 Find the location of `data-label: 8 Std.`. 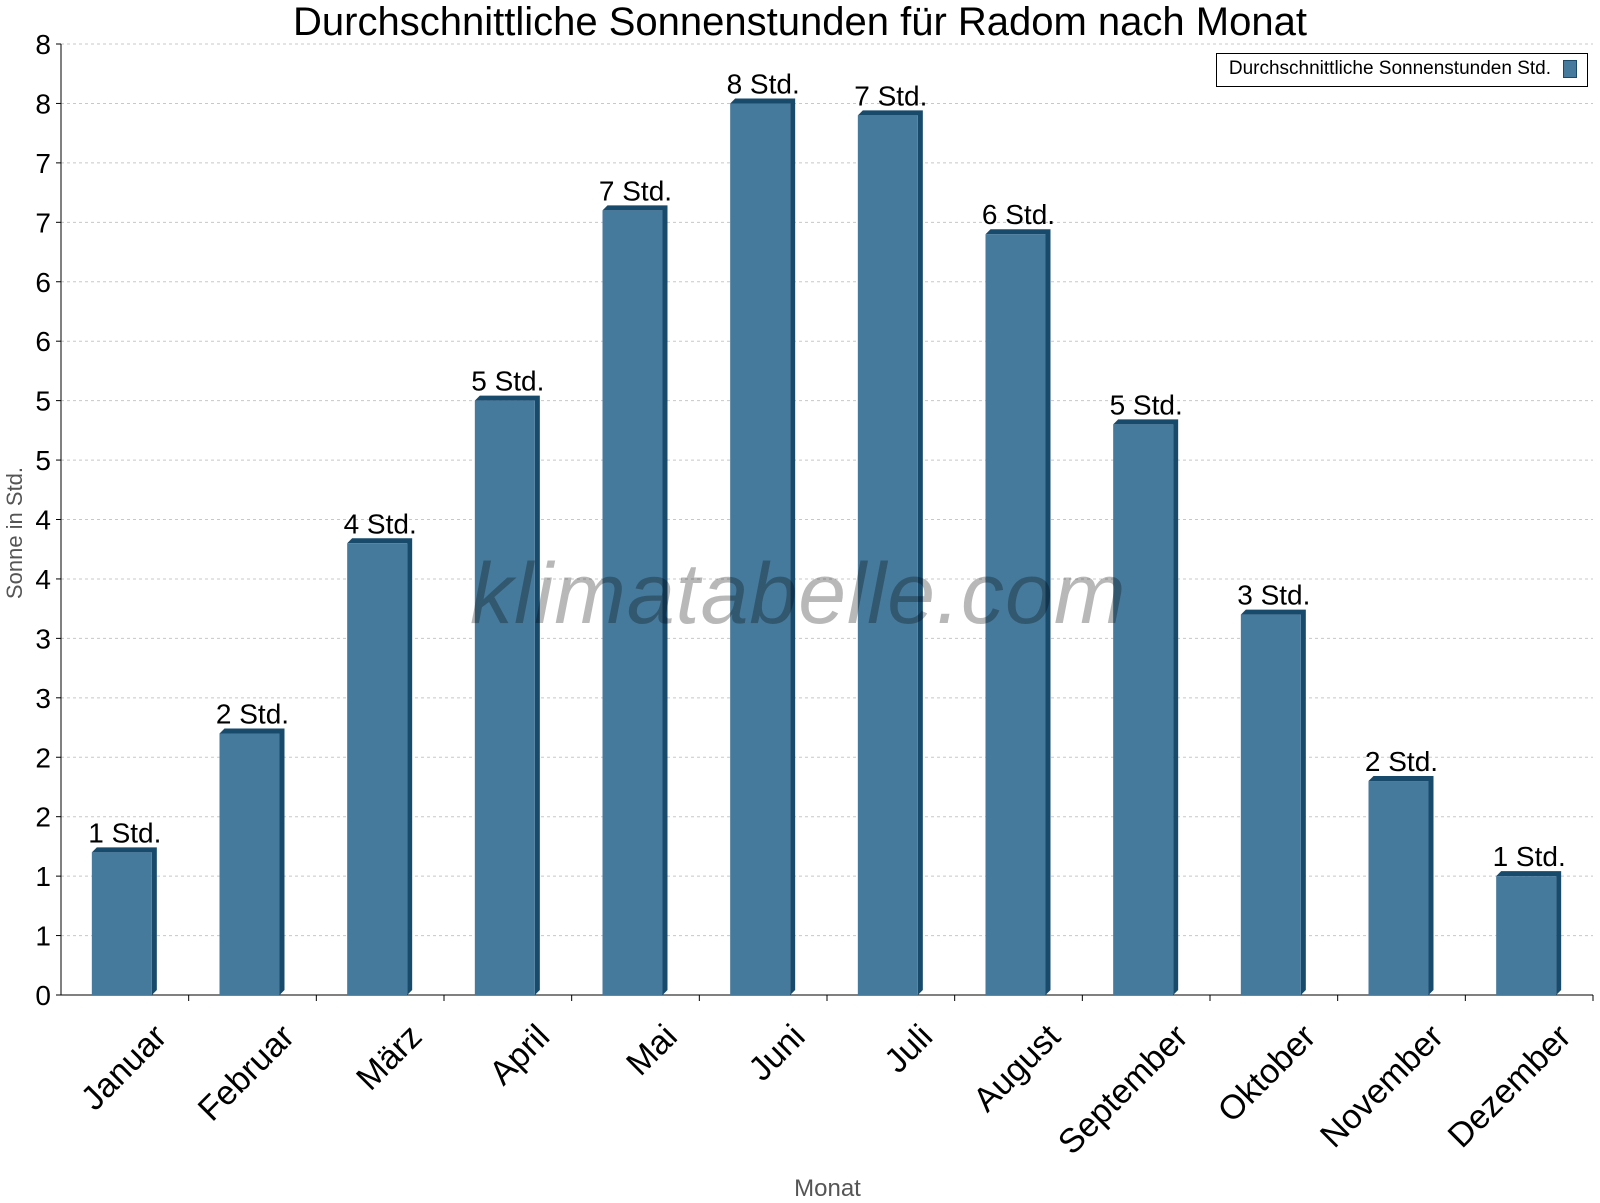

data-label: 8 Std. is located at coordinates (763, 83).